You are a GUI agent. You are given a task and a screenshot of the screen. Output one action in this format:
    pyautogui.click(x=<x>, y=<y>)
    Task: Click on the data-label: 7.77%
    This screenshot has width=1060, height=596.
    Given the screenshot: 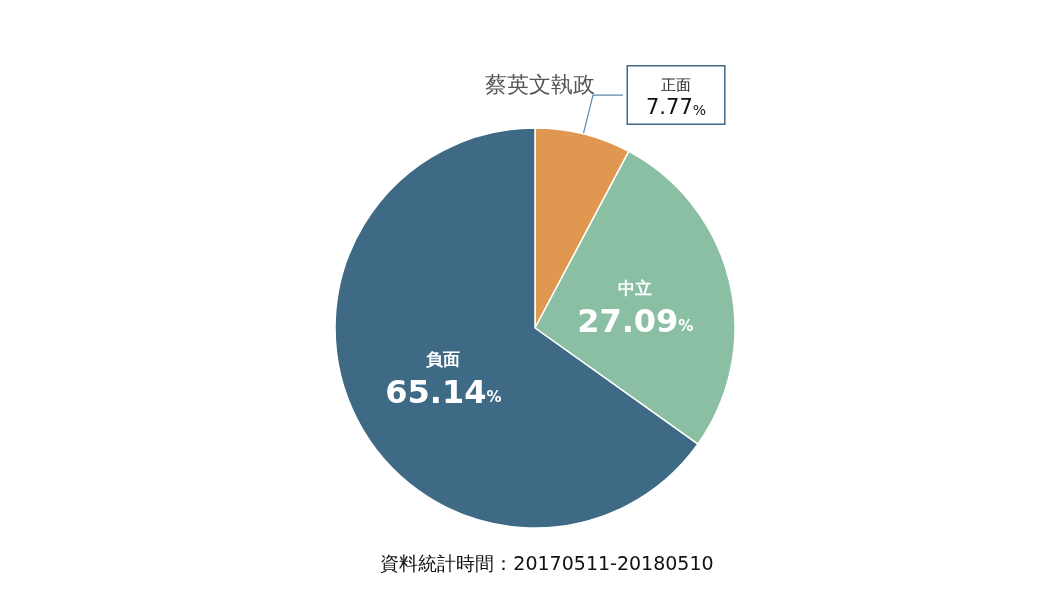 What is the action you would take?
    pyautogui.click(x=676, y=107)
    